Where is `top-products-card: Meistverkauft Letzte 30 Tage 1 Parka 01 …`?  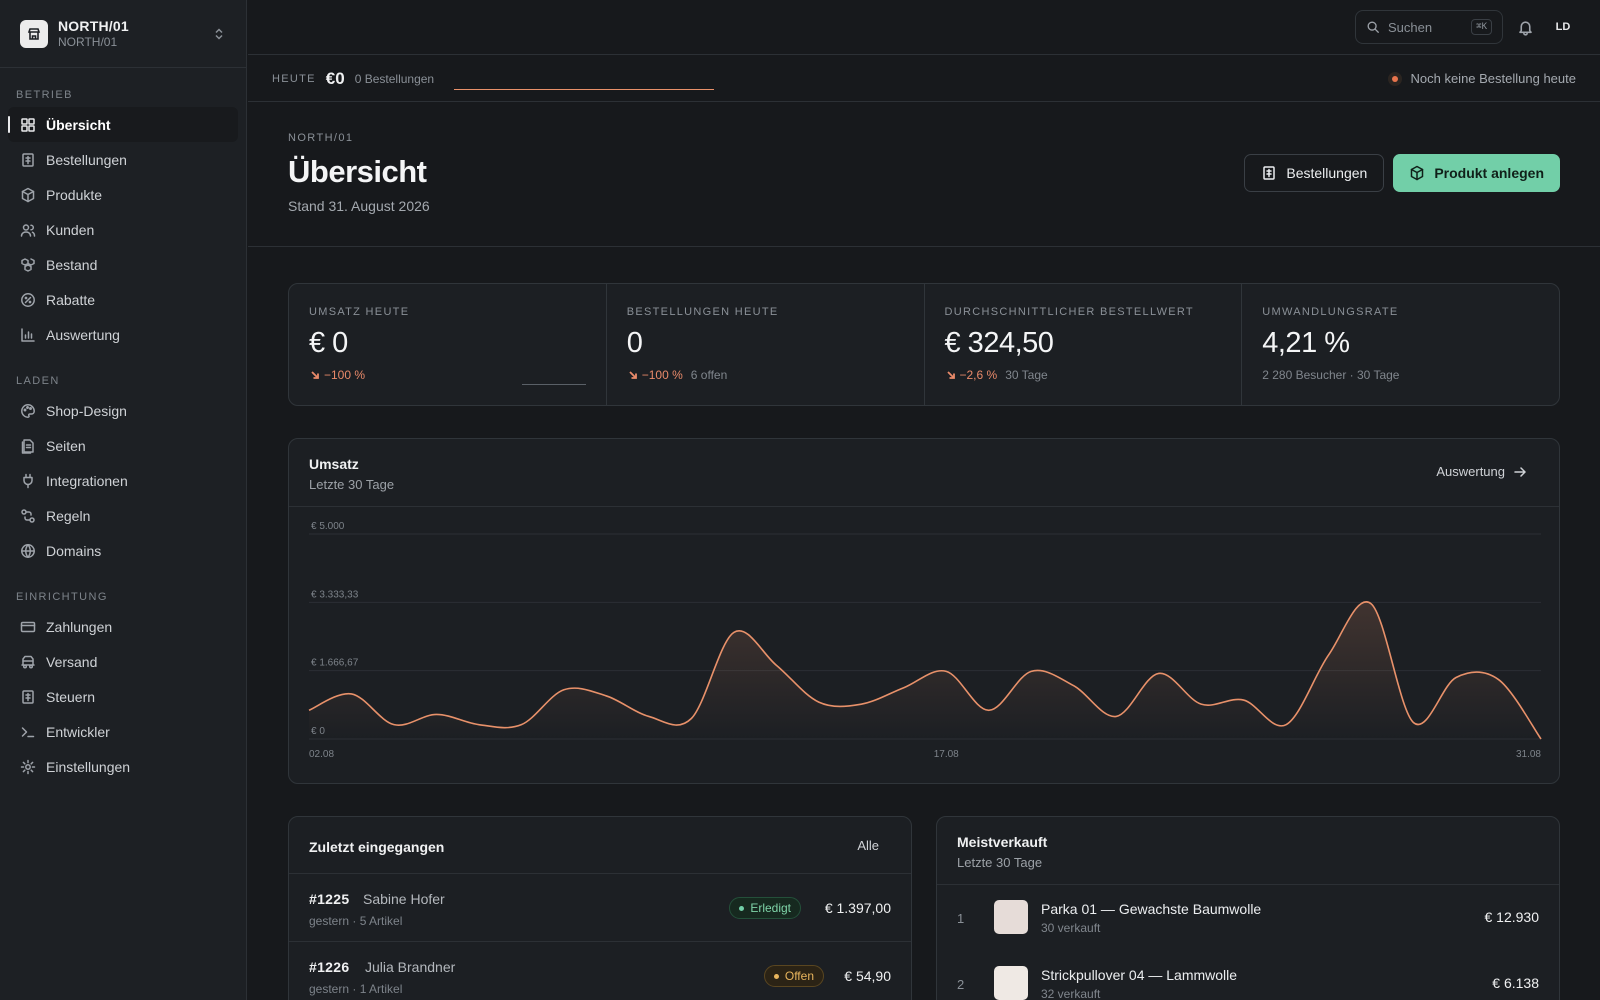
top-products-card: Meistverkauft Letzte 30 Tage 1 Parka 01 … is located at coordinates (1248, 908).